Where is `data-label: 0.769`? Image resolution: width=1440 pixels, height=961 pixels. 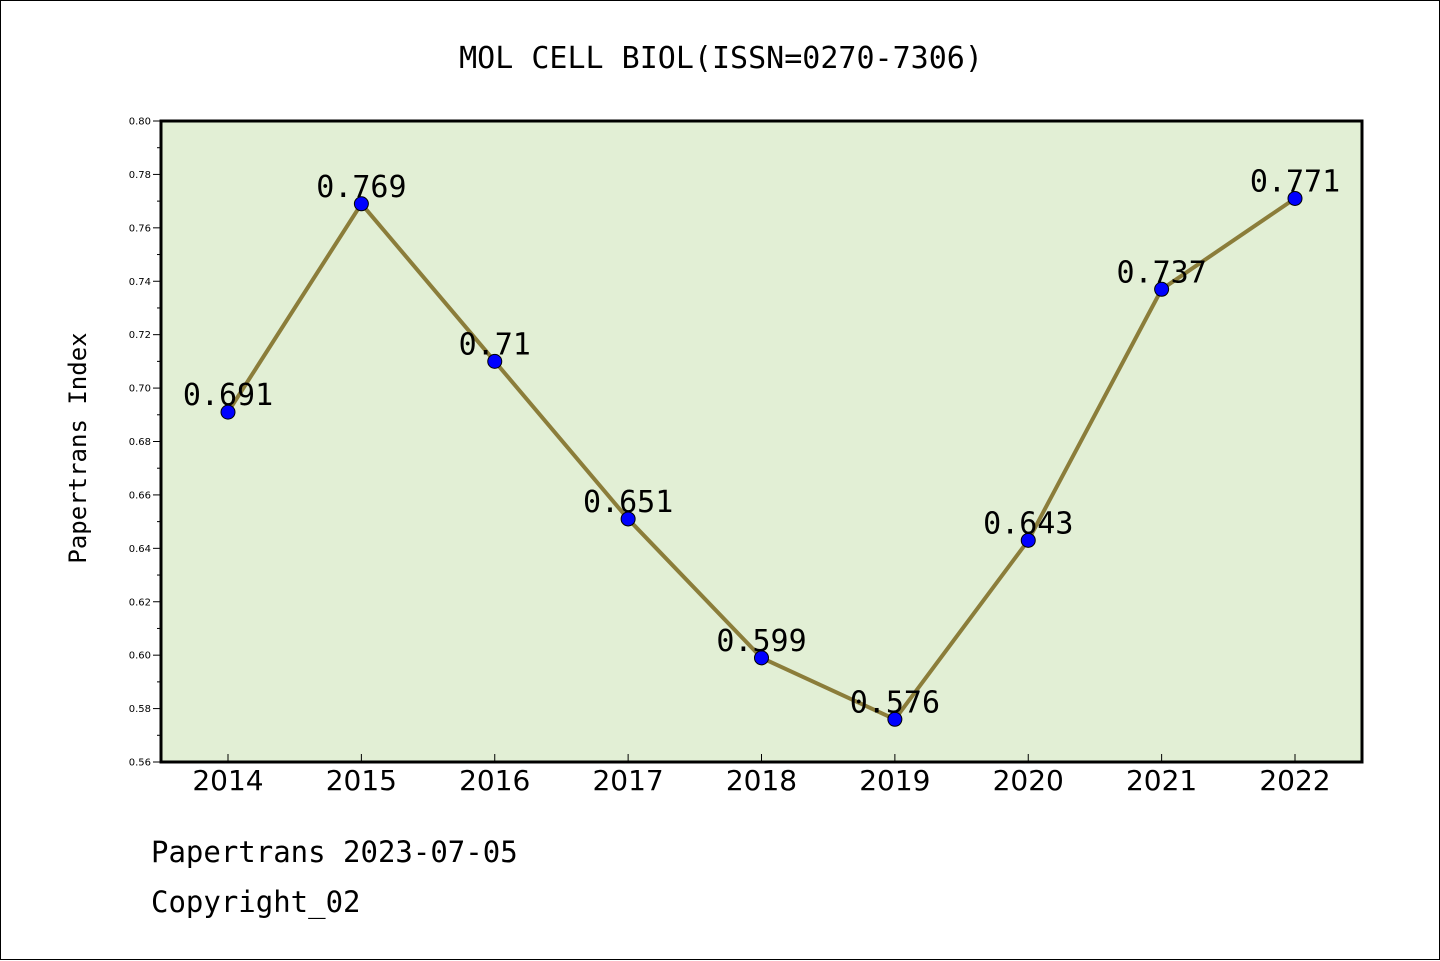
data-label: 0.769 is located at coordinates (361, 187).